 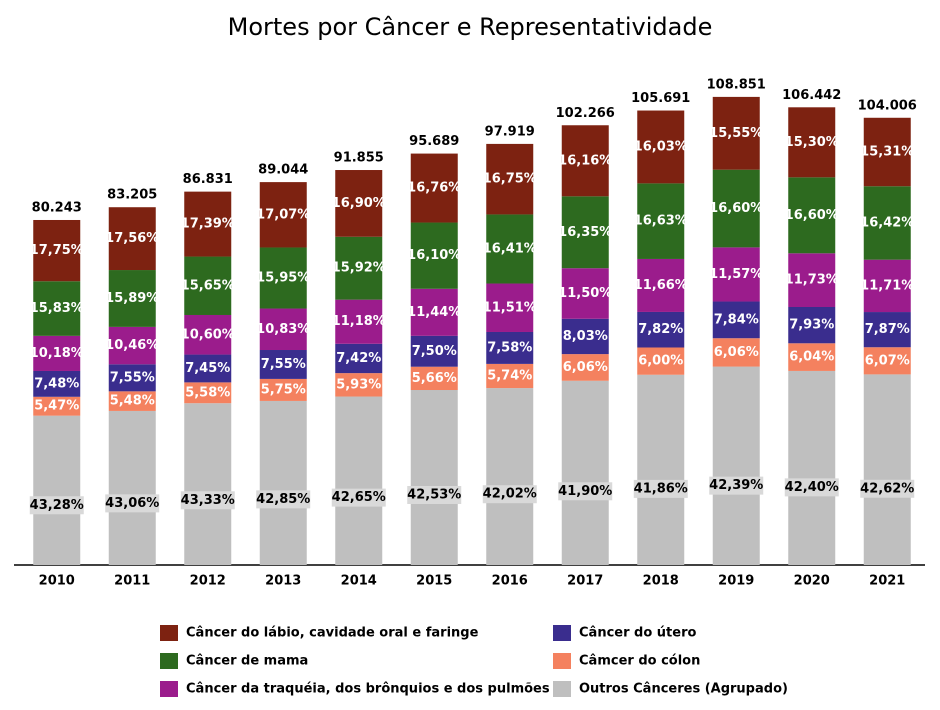 I want to click on data-label: 10,60%, so click(x=208, y=334).